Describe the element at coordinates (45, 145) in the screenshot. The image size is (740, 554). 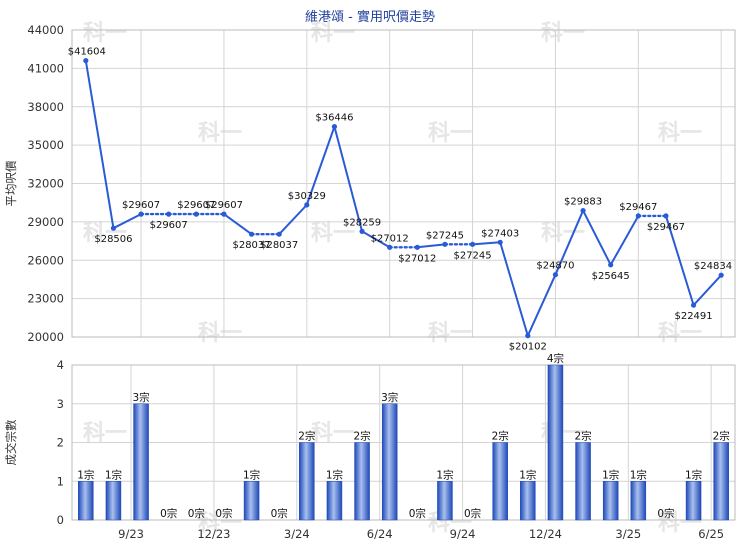
I see `price-y-tick-label: 35000` at that location.